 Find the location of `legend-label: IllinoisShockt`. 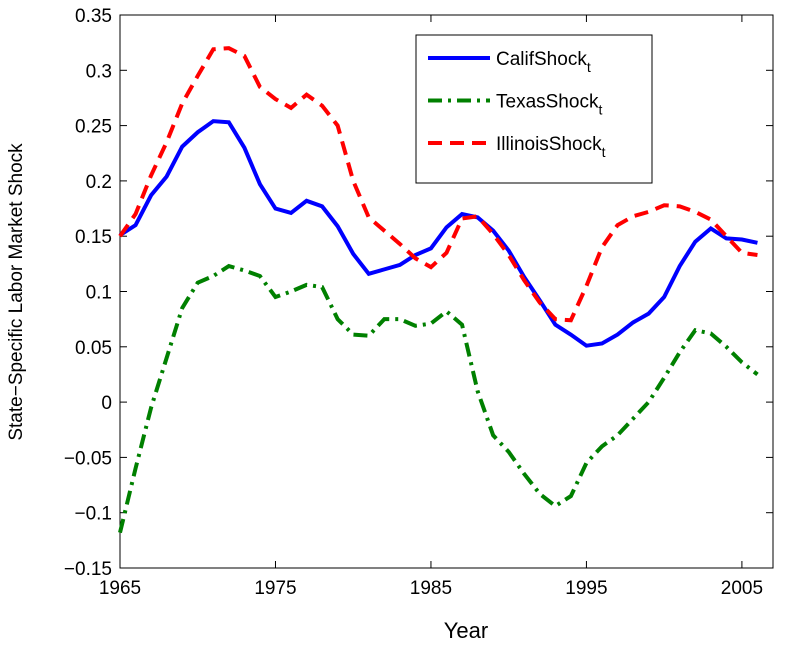

legend-label: IllinoisShockt is located at coordinates (551, 147).